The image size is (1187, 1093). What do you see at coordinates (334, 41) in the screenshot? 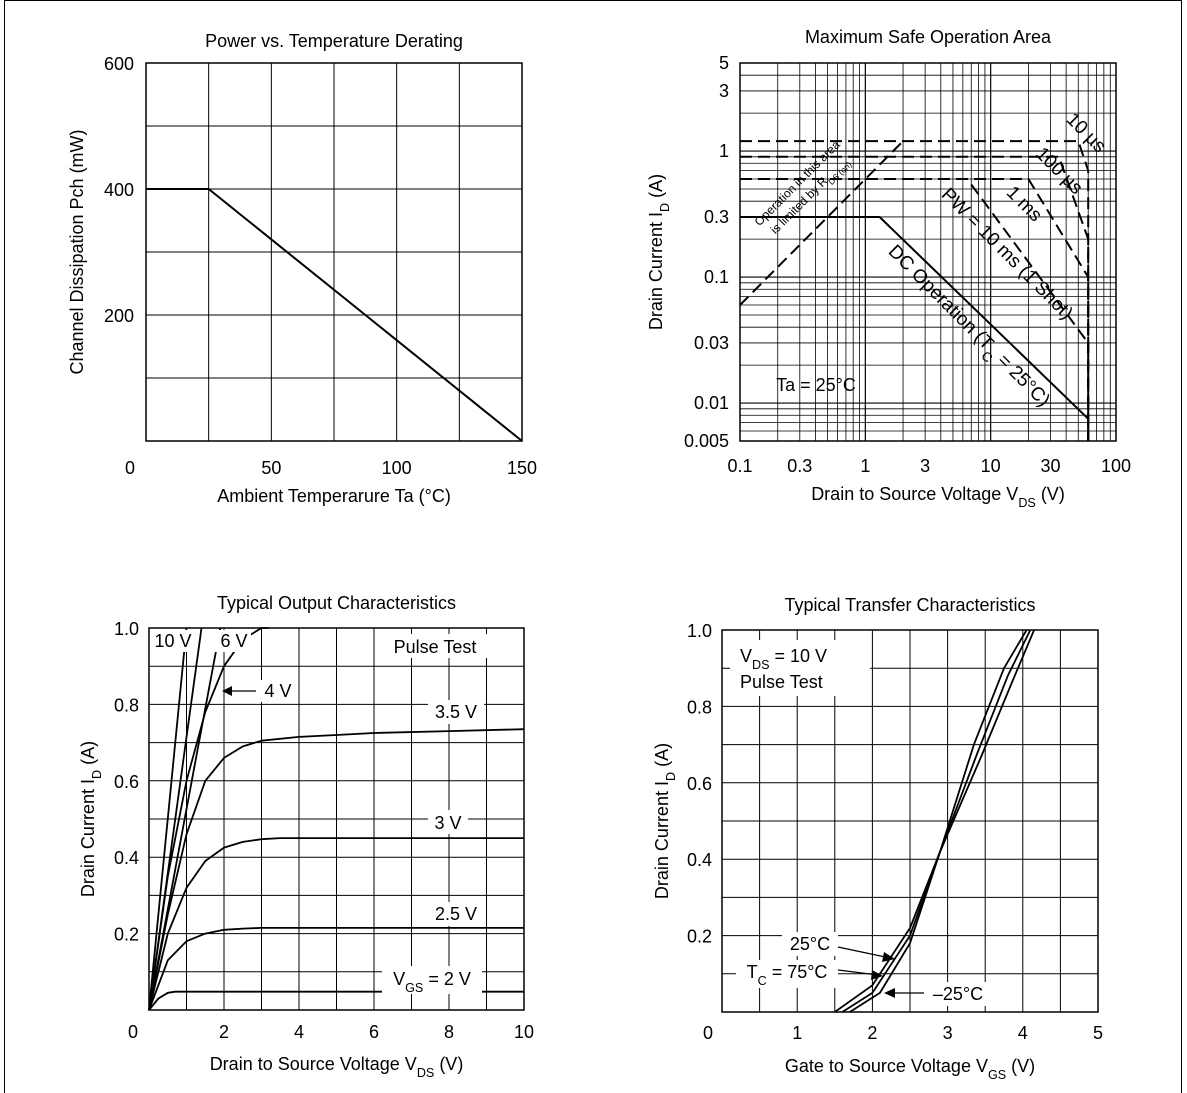
I see `chart-title: Power vs. Temperature Derating` at bounding box center [334, 41].